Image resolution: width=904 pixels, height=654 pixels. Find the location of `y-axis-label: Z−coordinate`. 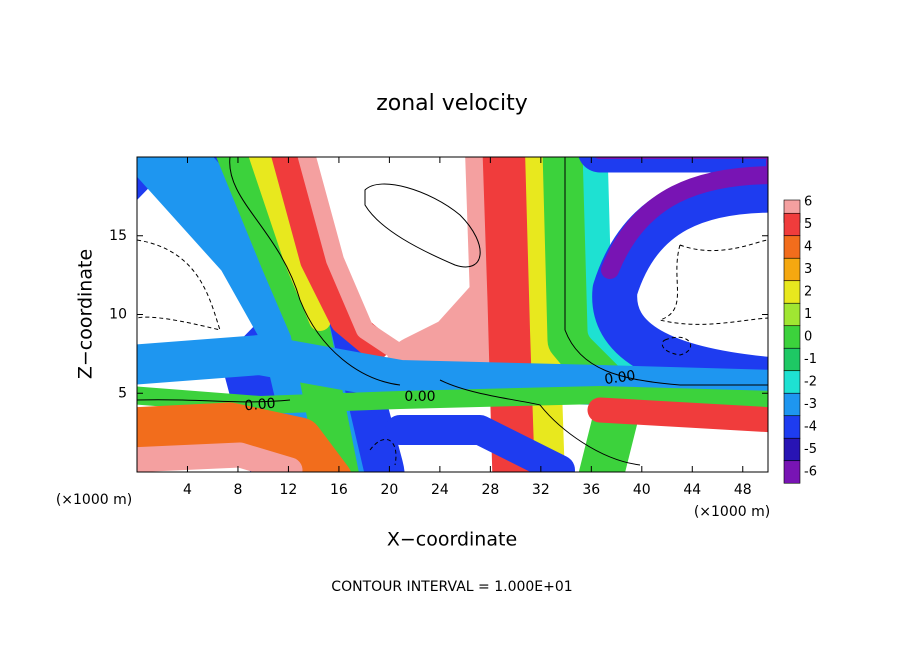

y-axis-label: Z−coordinate is located at coordinates (86, 314).